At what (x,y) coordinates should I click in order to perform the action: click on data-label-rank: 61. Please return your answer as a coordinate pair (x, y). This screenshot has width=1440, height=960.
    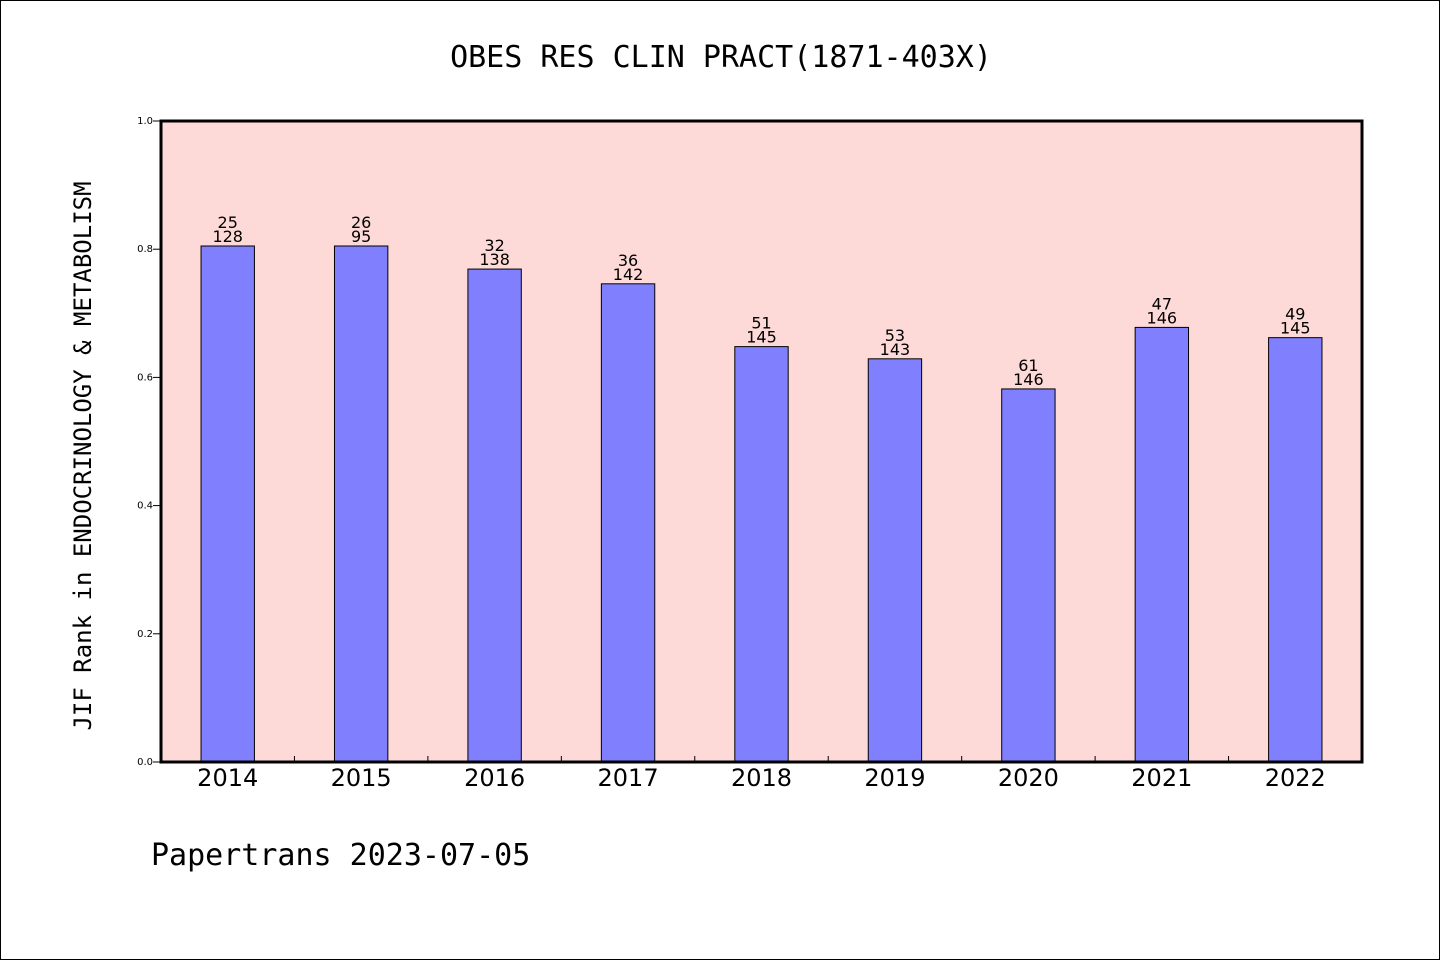
    Looking at the image, I should click on (1028, 365).